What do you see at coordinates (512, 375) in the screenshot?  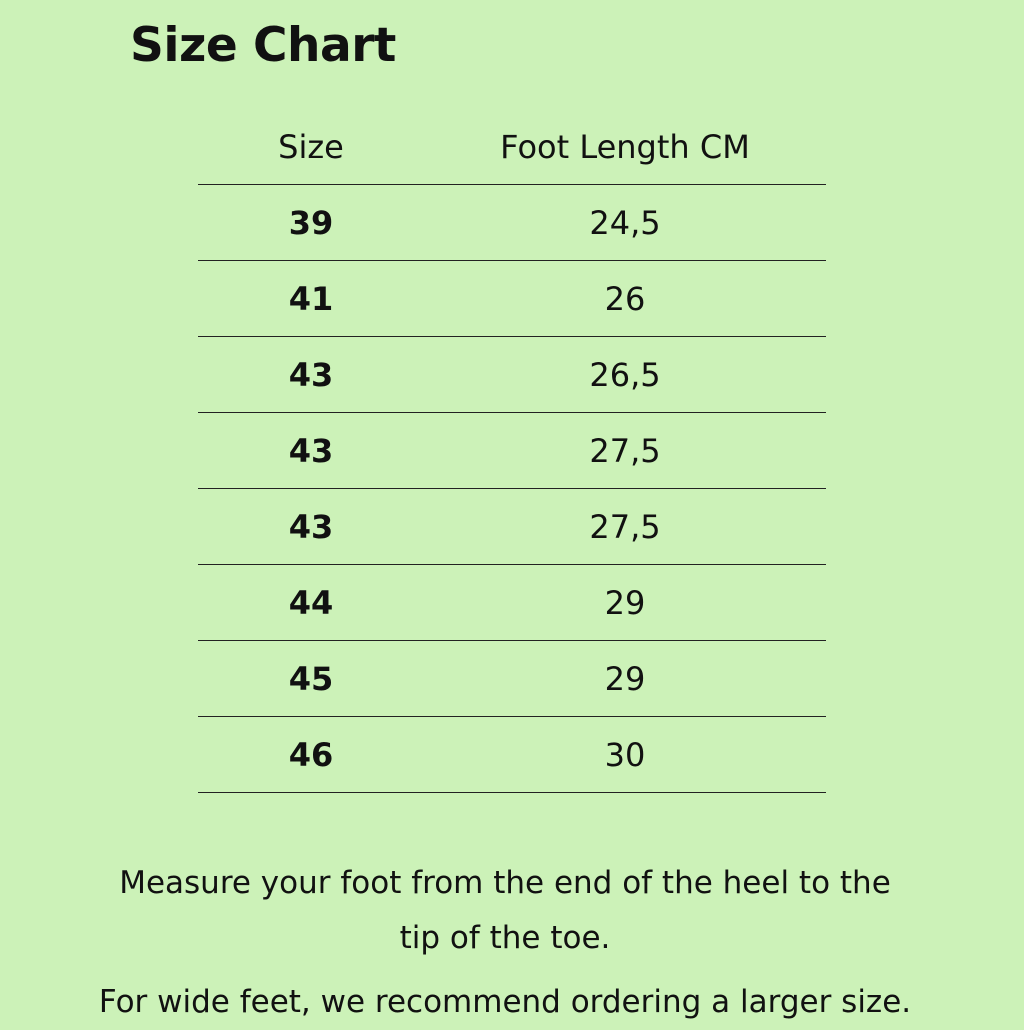 I see `table-row: 43 26,5` at bounding box center [512, 375].